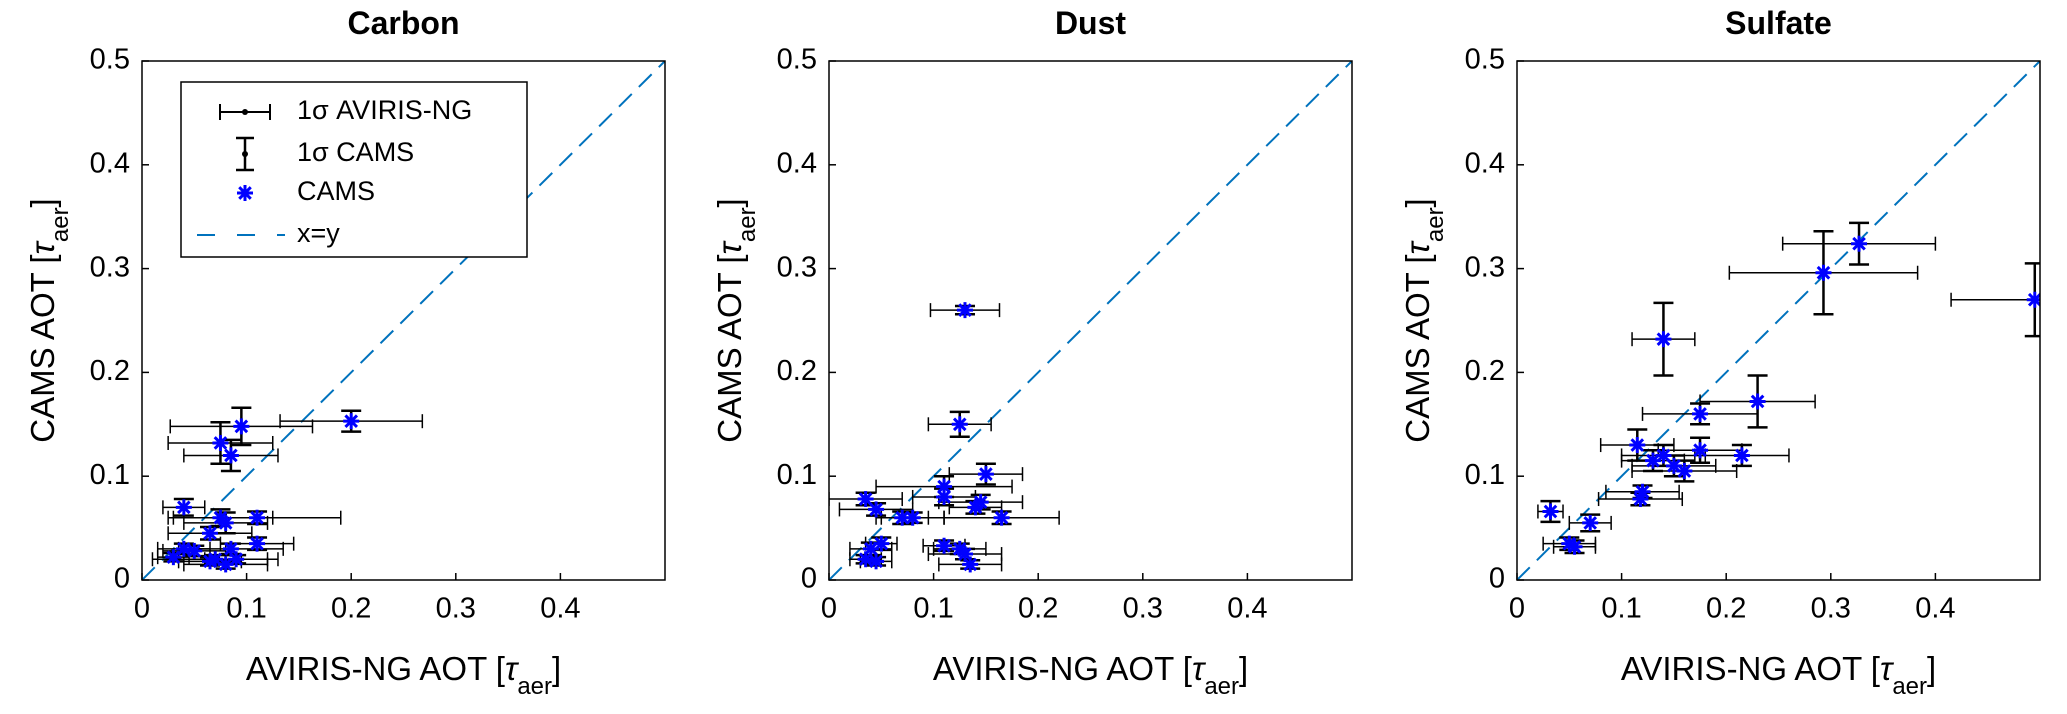  What do you see at coordinates (1062, 668) in the screenshot?
I see `label-part: AVIRIS-NG AOT [` at bounding box center [1062, 668].